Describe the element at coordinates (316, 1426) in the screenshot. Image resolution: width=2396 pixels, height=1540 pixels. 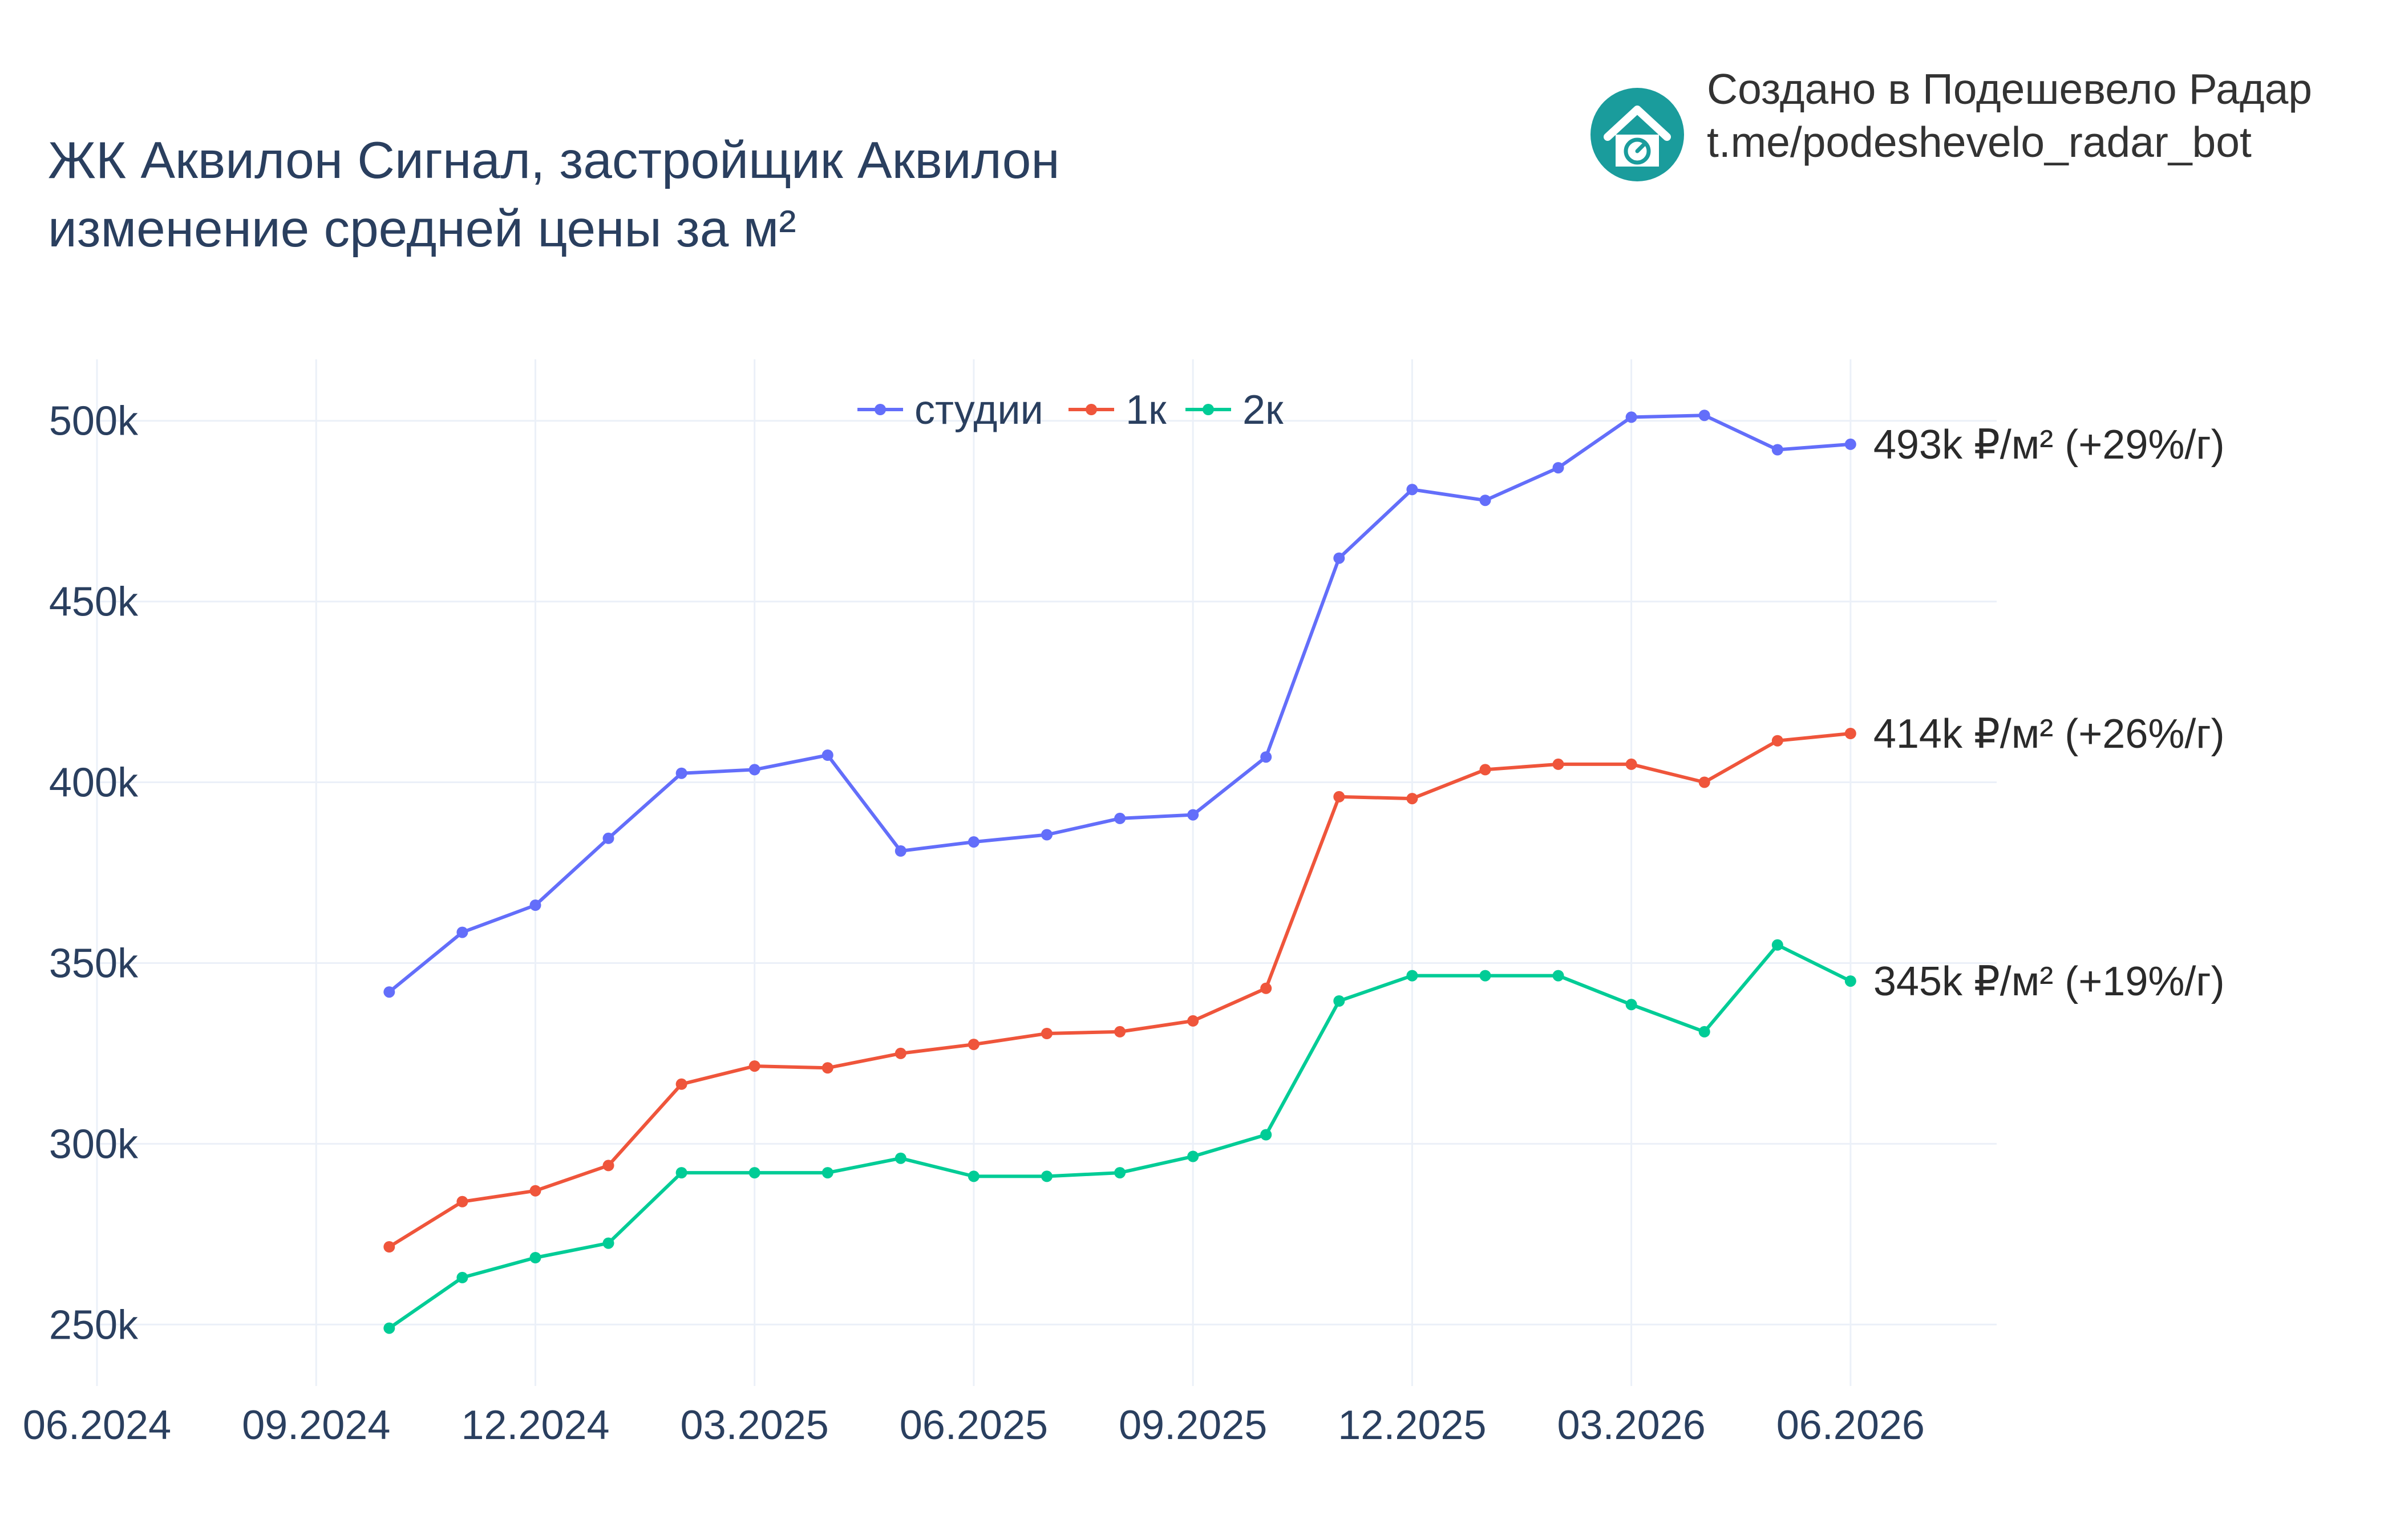
I see `x-tick-label: 09.2024` at that location.